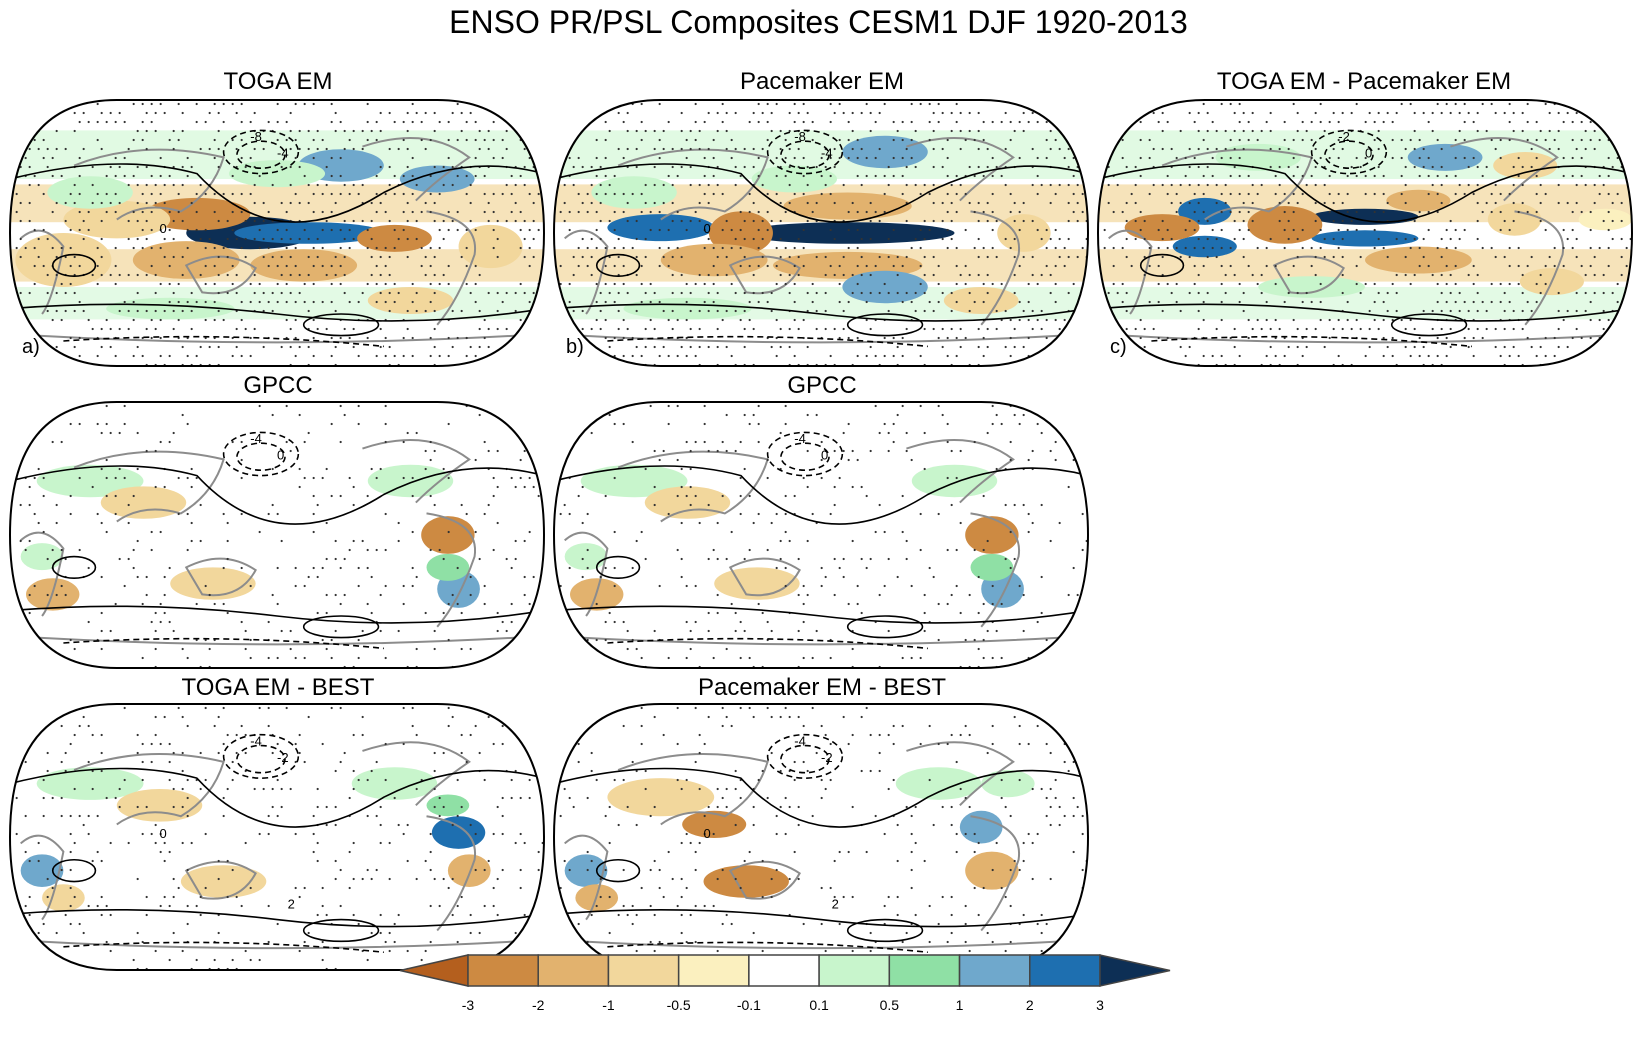  What do you see at coordinates (819, 1005) in the screenshot?
I see `colorbar-tick-label: 0.1` at bounding box center [819, 1005].